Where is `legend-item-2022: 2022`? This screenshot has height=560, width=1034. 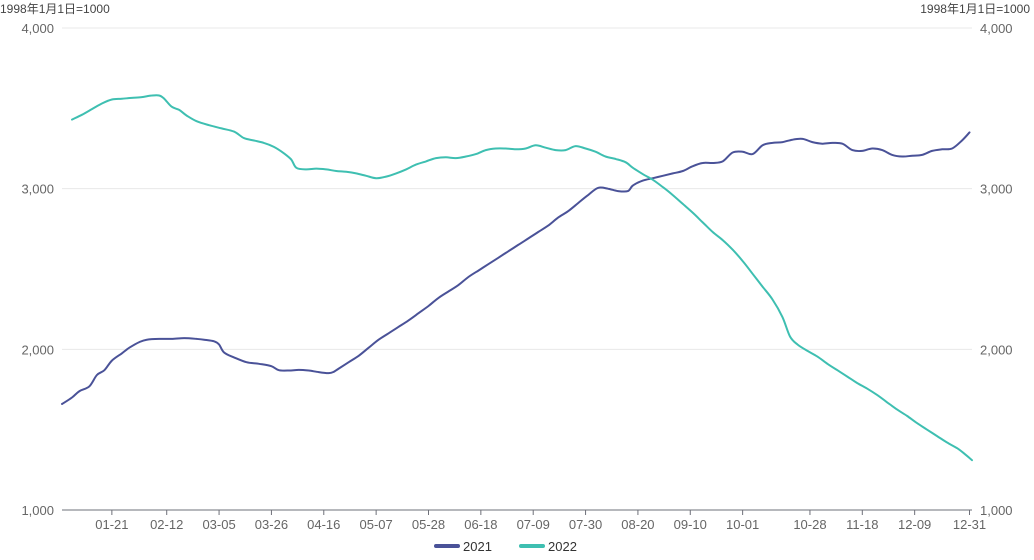 legend-item-2022: 2022 is located at coordinates (548, 546).